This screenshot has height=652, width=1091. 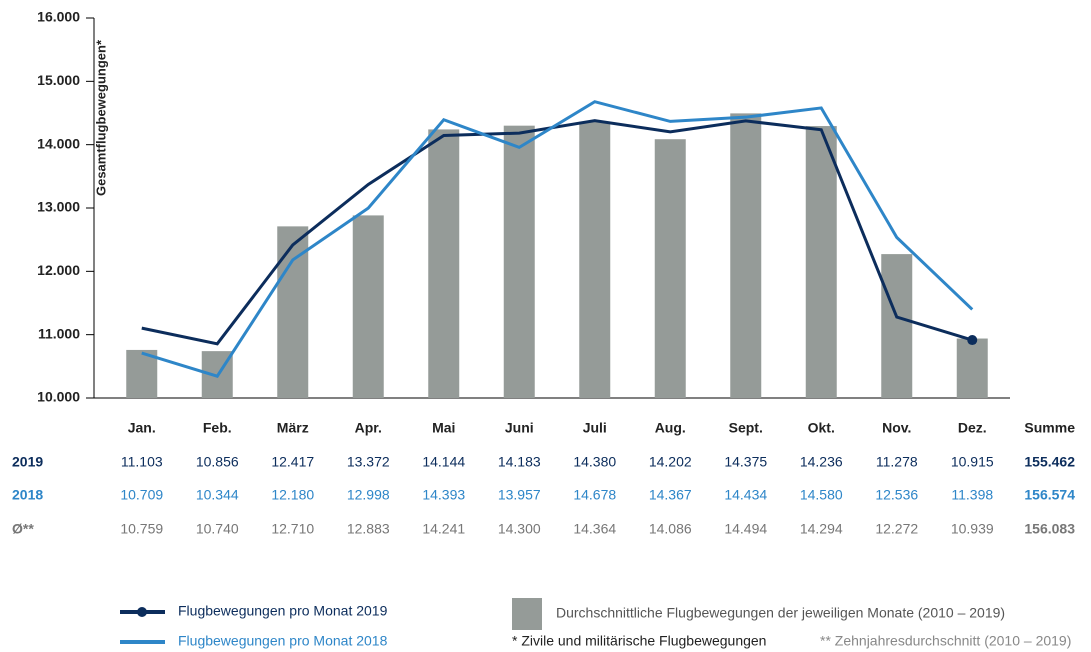 What do you see at coordinates (945, 641) in the screenshot?
I see `footnote: ** Zehnjahresdurchschnitt (2010 – 2019)` at bounding box center [945, 641].